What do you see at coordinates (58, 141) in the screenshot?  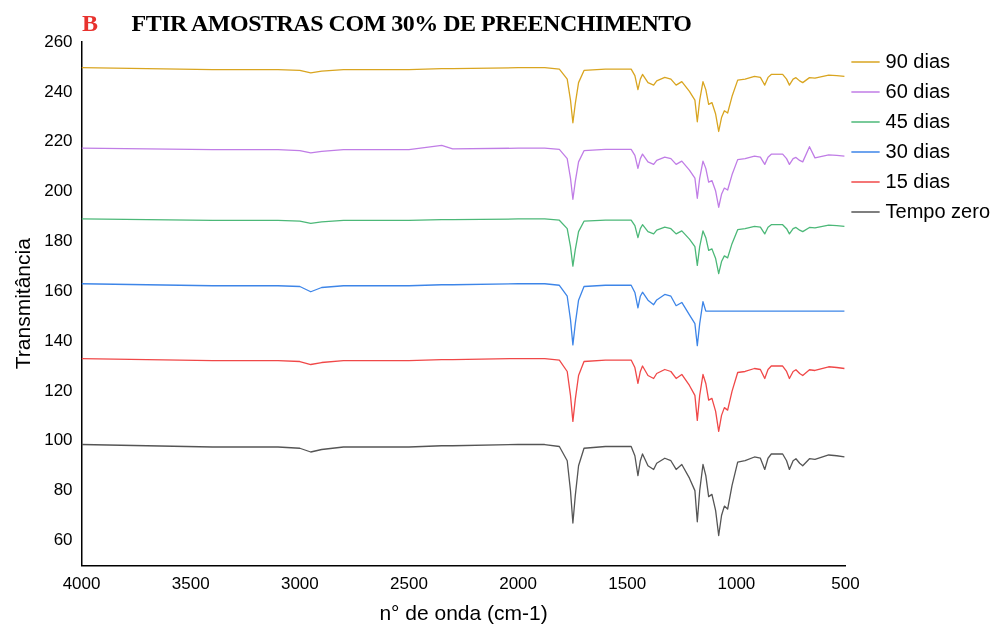 I see `y-tick-label: 220` at bounding box center [58, 141].